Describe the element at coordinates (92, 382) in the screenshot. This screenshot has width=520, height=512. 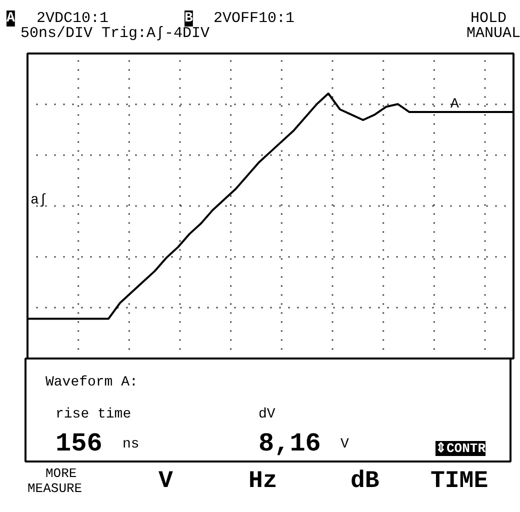
I see `text: Waveform A:` at that location.